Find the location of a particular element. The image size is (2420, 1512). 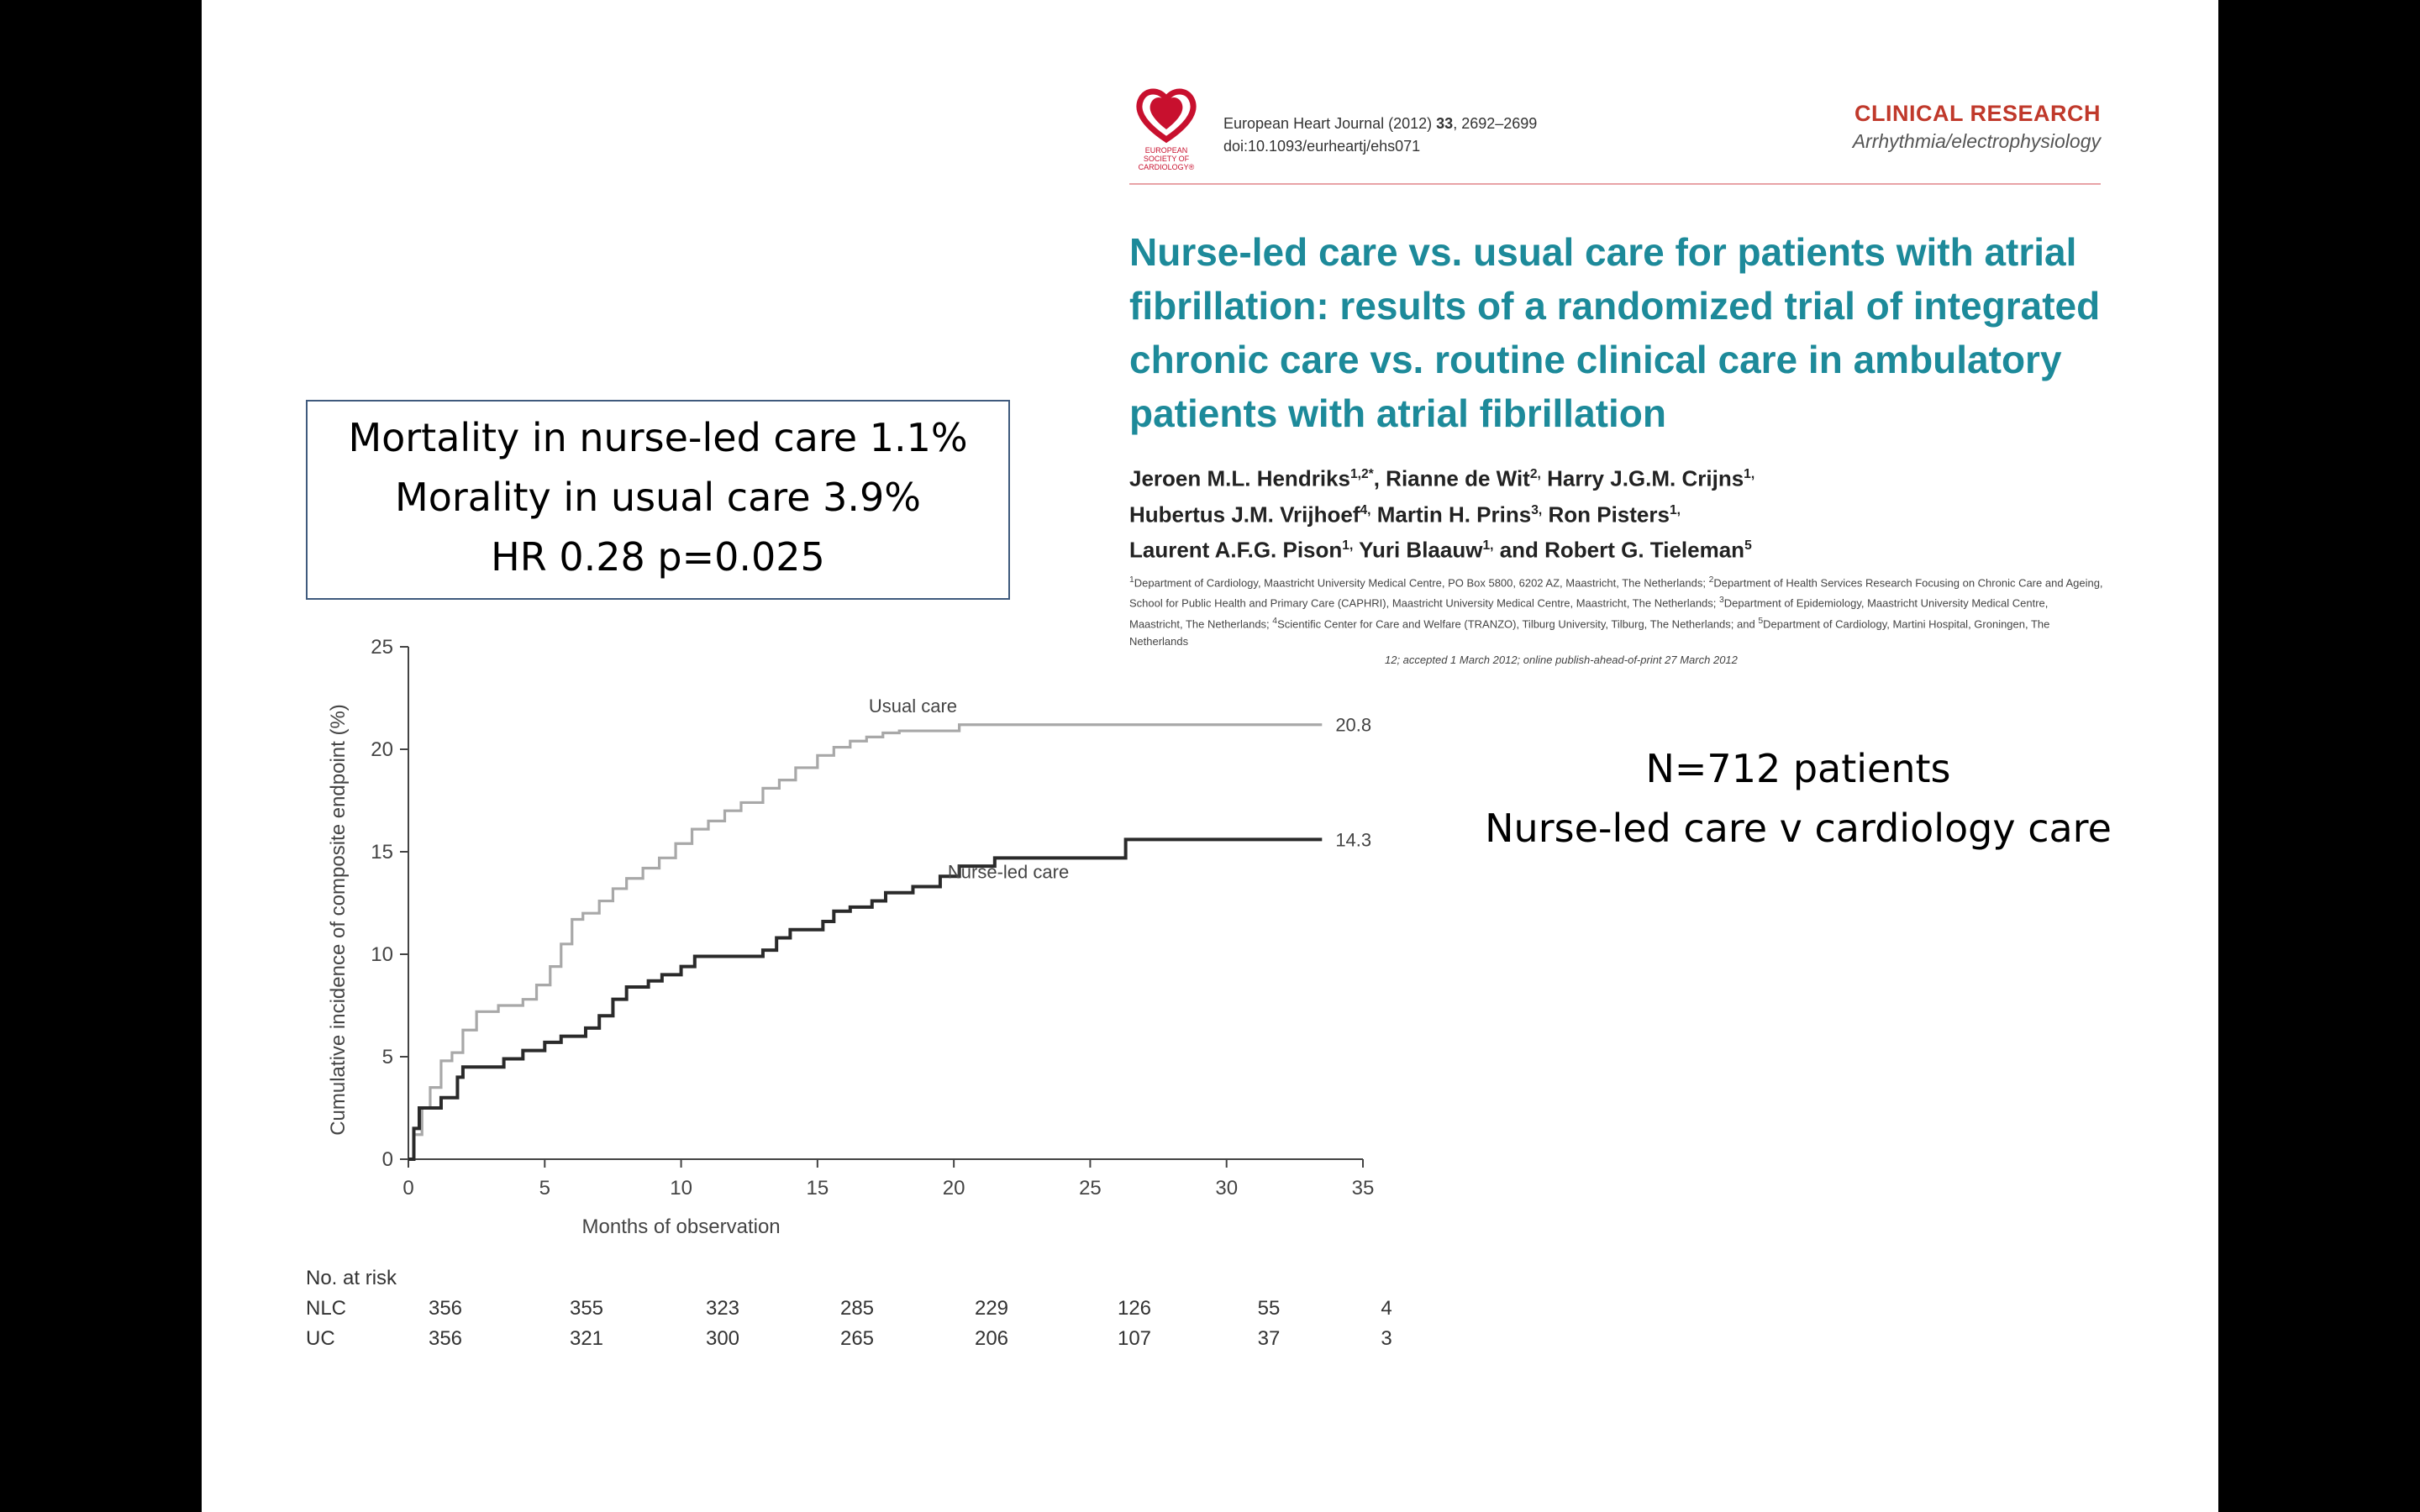

section-subtitle: Arrhythmia/electrophysiology is located at coordinates (1977, 141).